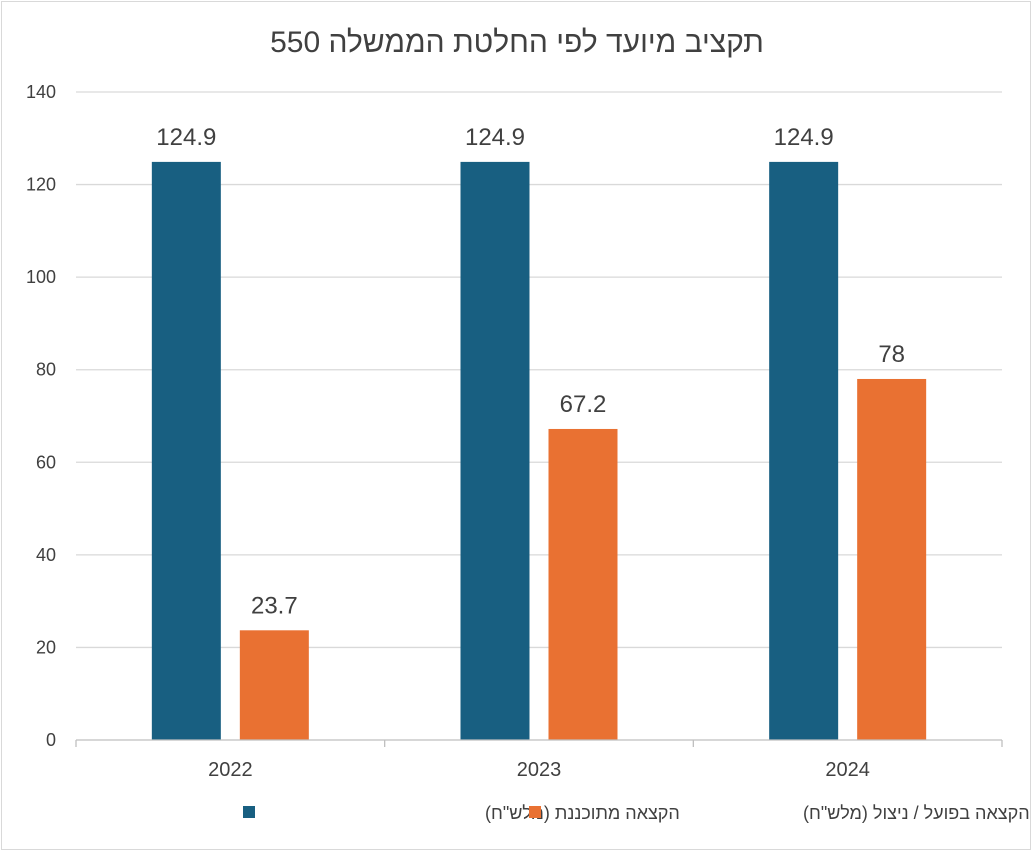 The image size is (1034, 853). Describe the element at coordinates (41, 416) in the screenshot. I see `y-axis-ticks: 0 20 40 60 80 100 120 140` at that location.